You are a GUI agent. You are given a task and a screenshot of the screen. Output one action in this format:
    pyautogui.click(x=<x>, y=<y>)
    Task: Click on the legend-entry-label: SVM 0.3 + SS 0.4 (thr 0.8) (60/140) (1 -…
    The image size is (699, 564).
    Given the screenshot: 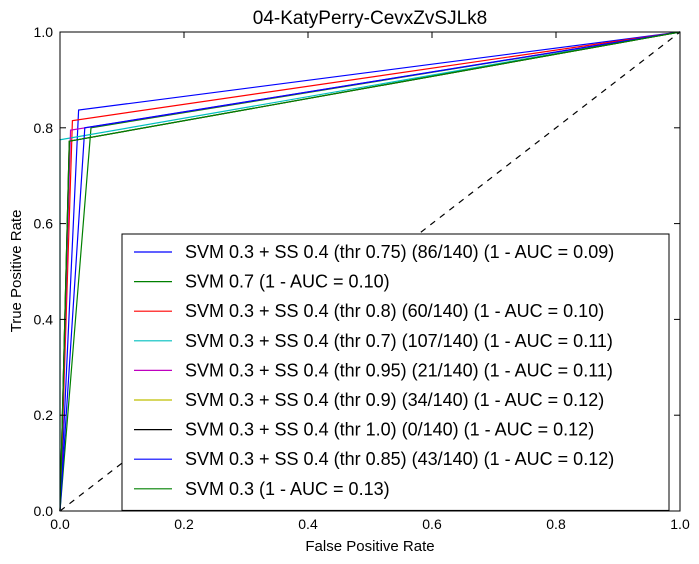 What is the action you would take?
    pyautogui.click(x=394, y=311)
    